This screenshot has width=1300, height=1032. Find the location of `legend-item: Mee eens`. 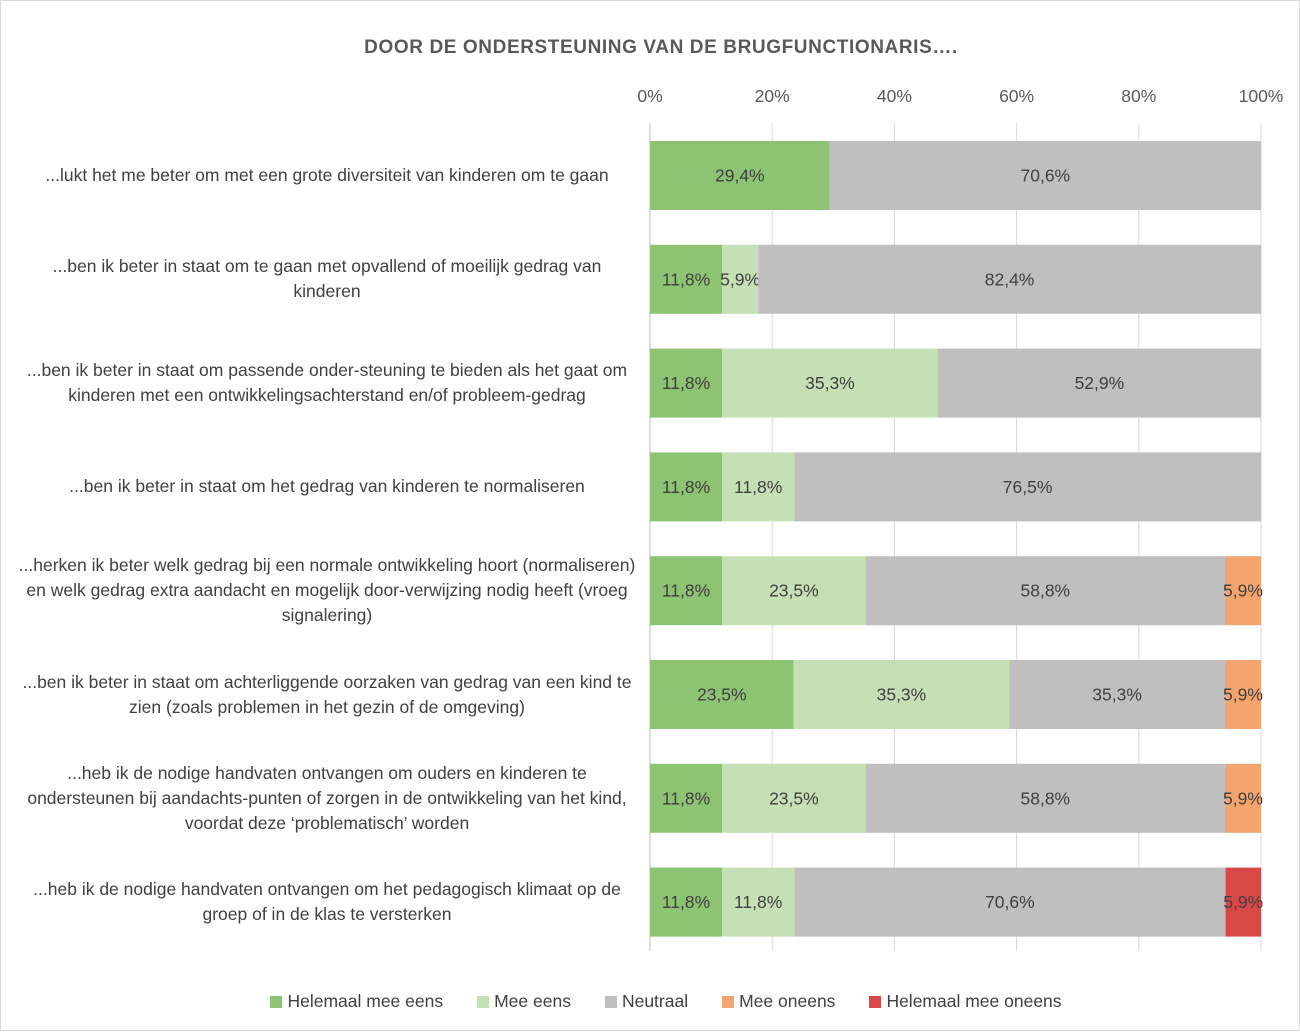

legend-item: Mee eens is located at coordinates (524, 1001).